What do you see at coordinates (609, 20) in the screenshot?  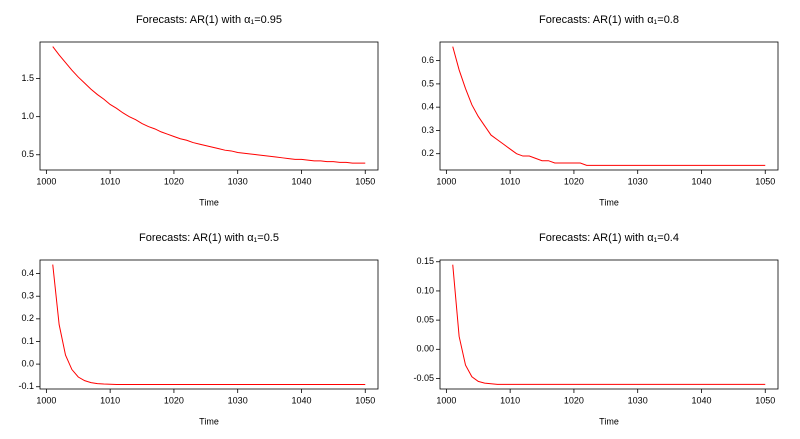 I see `chart-title: Forecasts: AR(1) with α₁=0.8` at bounding box center [609, 20].